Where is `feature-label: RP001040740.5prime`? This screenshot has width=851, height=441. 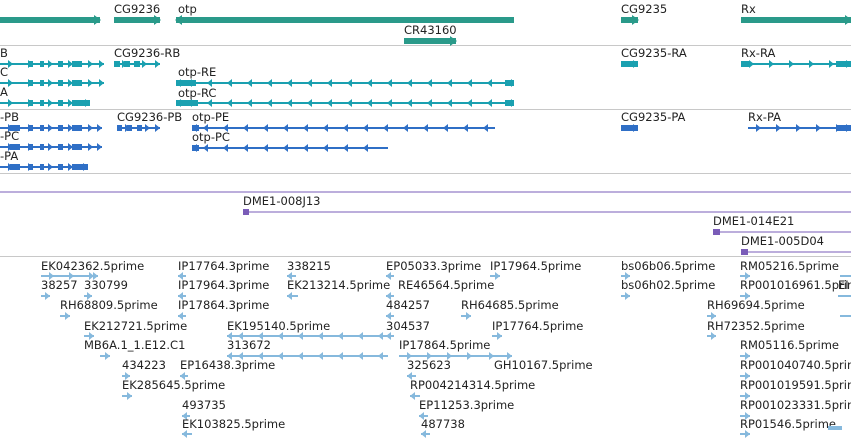 feature-label: RP001040740.5prime is located at coordinates (795, 365).